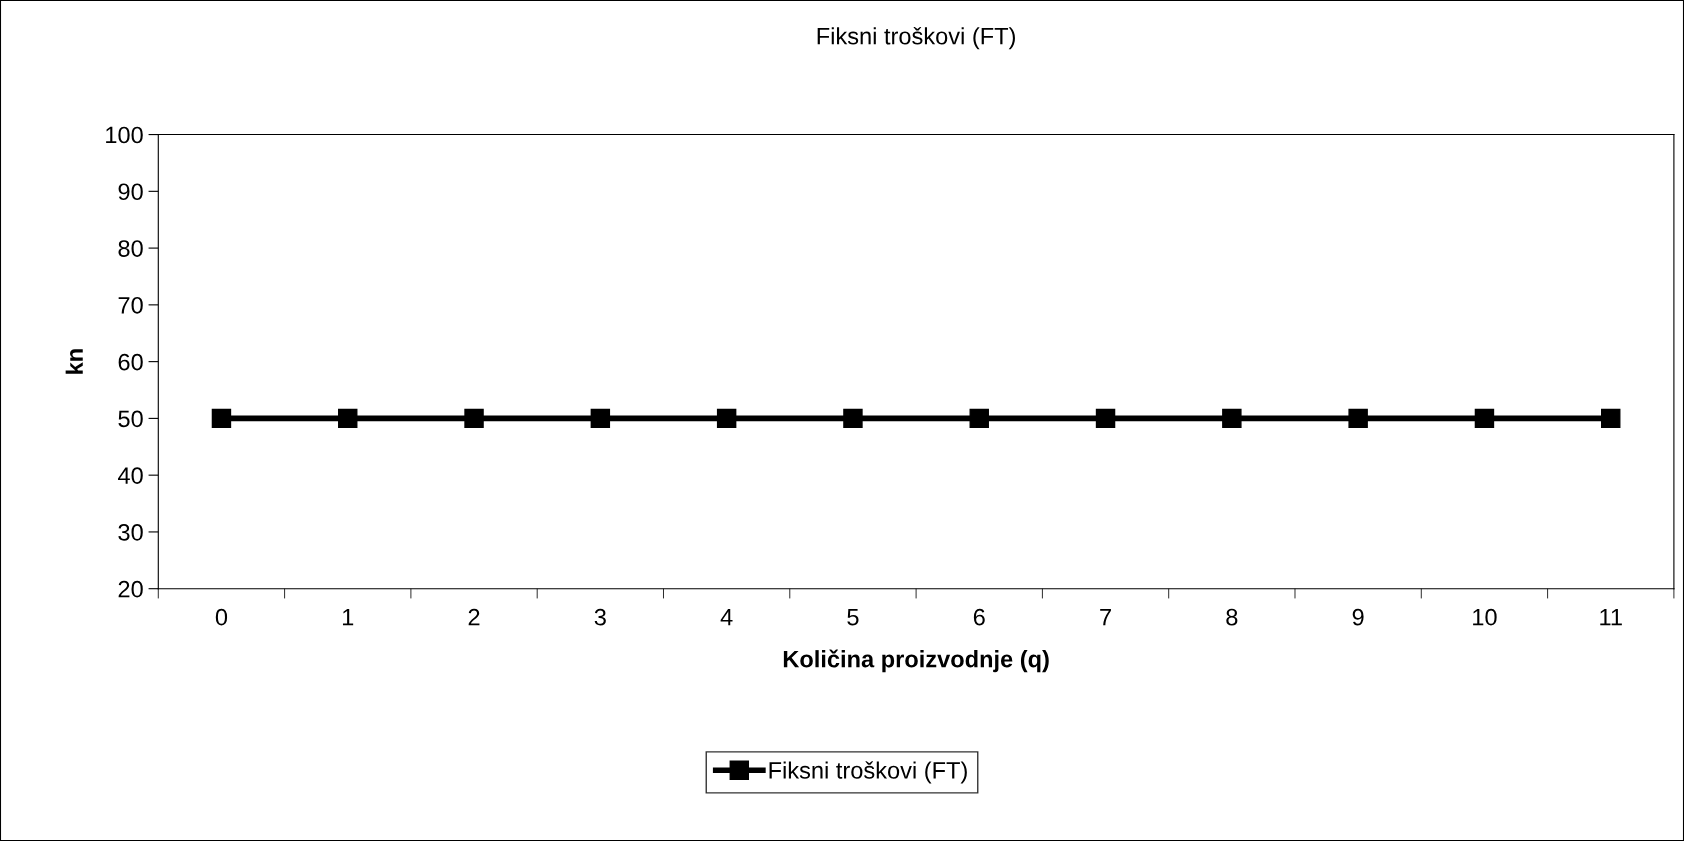 The image size is (1684, 841). I want to click on x-tick-label: 10, so click(1485, 617).